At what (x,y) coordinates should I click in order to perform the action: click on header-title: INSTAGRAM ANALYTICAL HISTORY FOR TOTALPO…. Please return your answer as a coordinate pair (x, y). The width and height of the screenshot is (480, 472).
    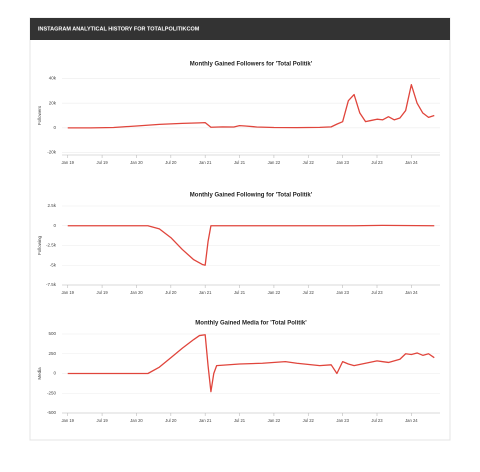
    Looking at the image, I should click on (119, 29).